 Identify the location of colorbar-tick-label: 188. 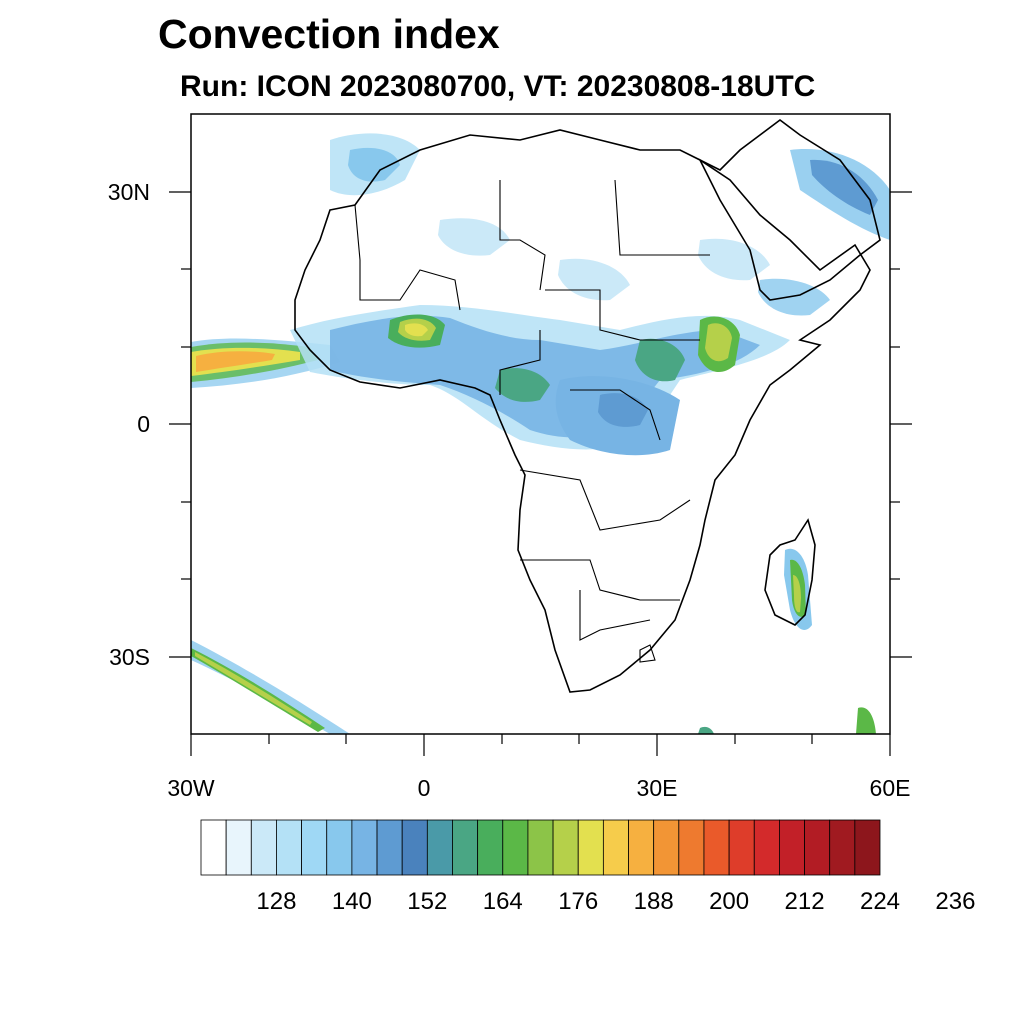
(653, 901).